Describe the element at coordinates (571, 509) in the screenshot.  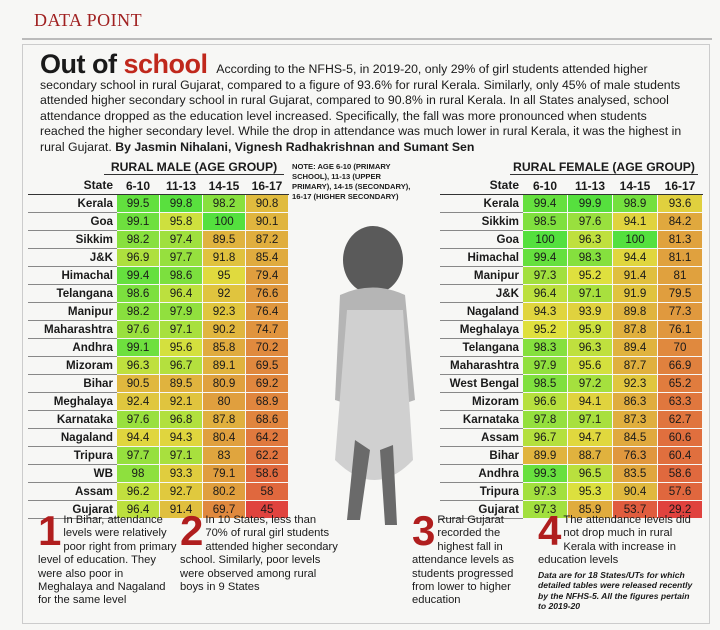
I see `row: Gujarat 97.3 85.9 53.7 29.2` at that location.